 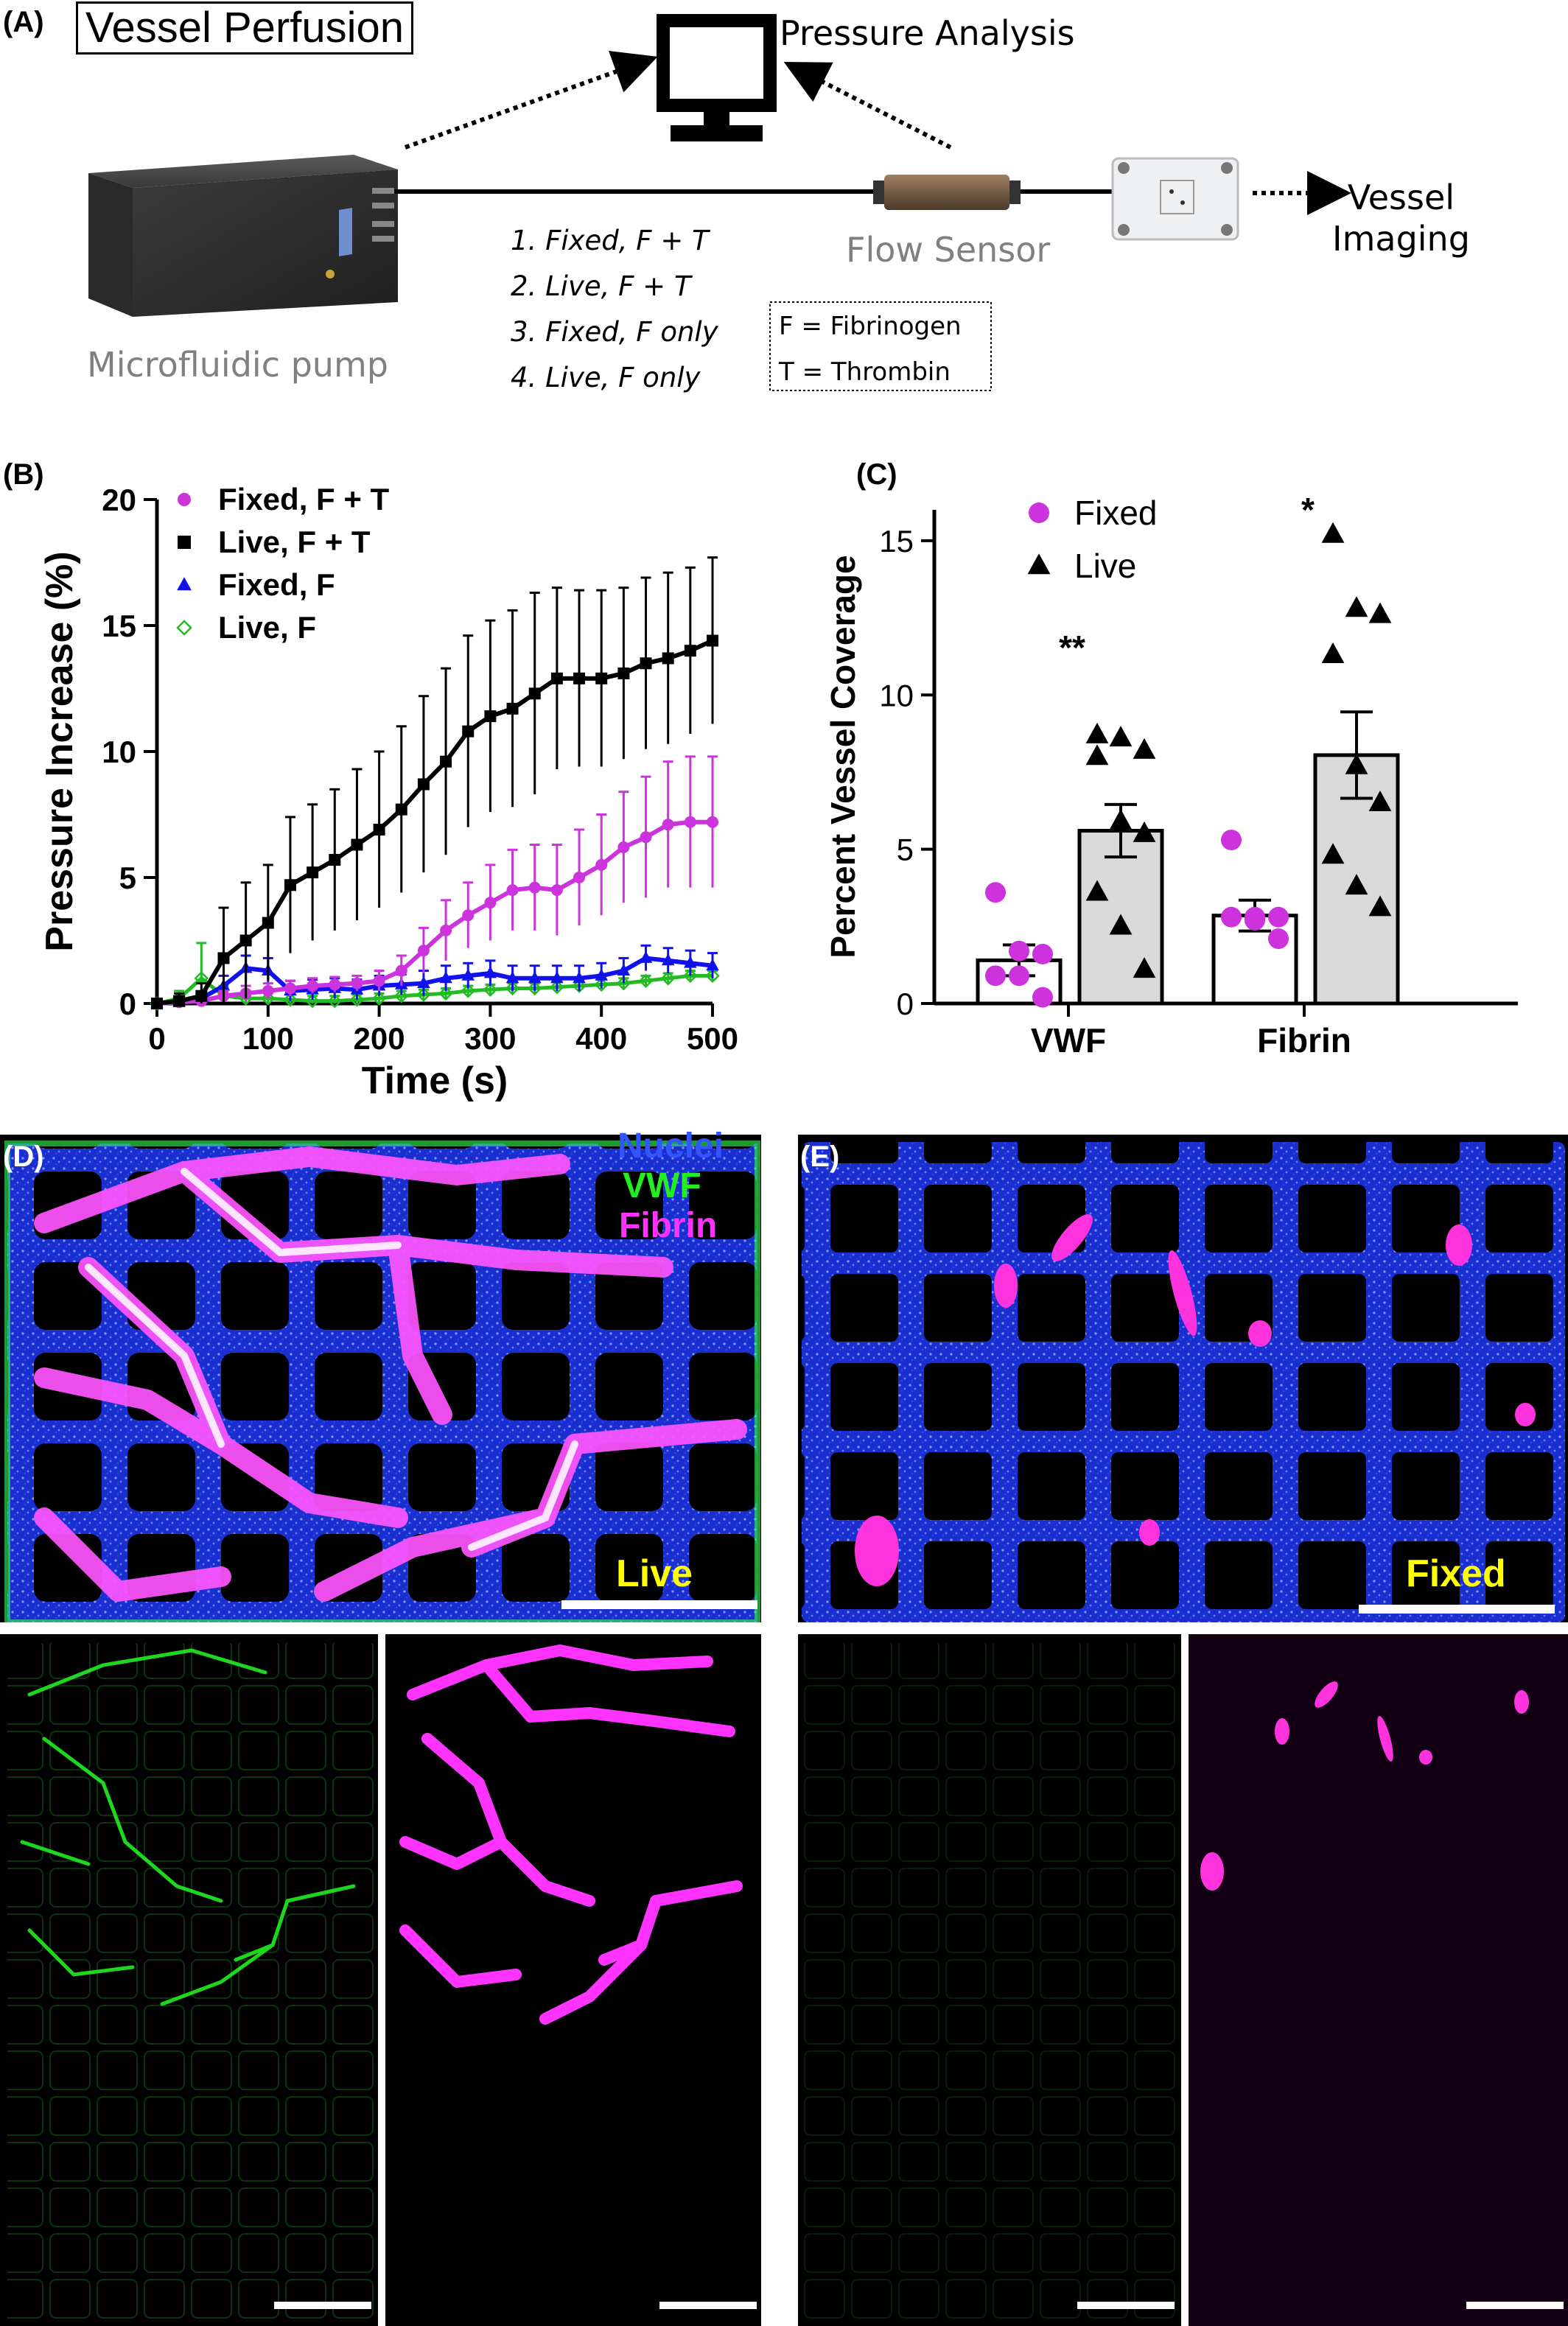 I want to click on condition-item: 3. Fixed, F only, so click(x=614, y=332).